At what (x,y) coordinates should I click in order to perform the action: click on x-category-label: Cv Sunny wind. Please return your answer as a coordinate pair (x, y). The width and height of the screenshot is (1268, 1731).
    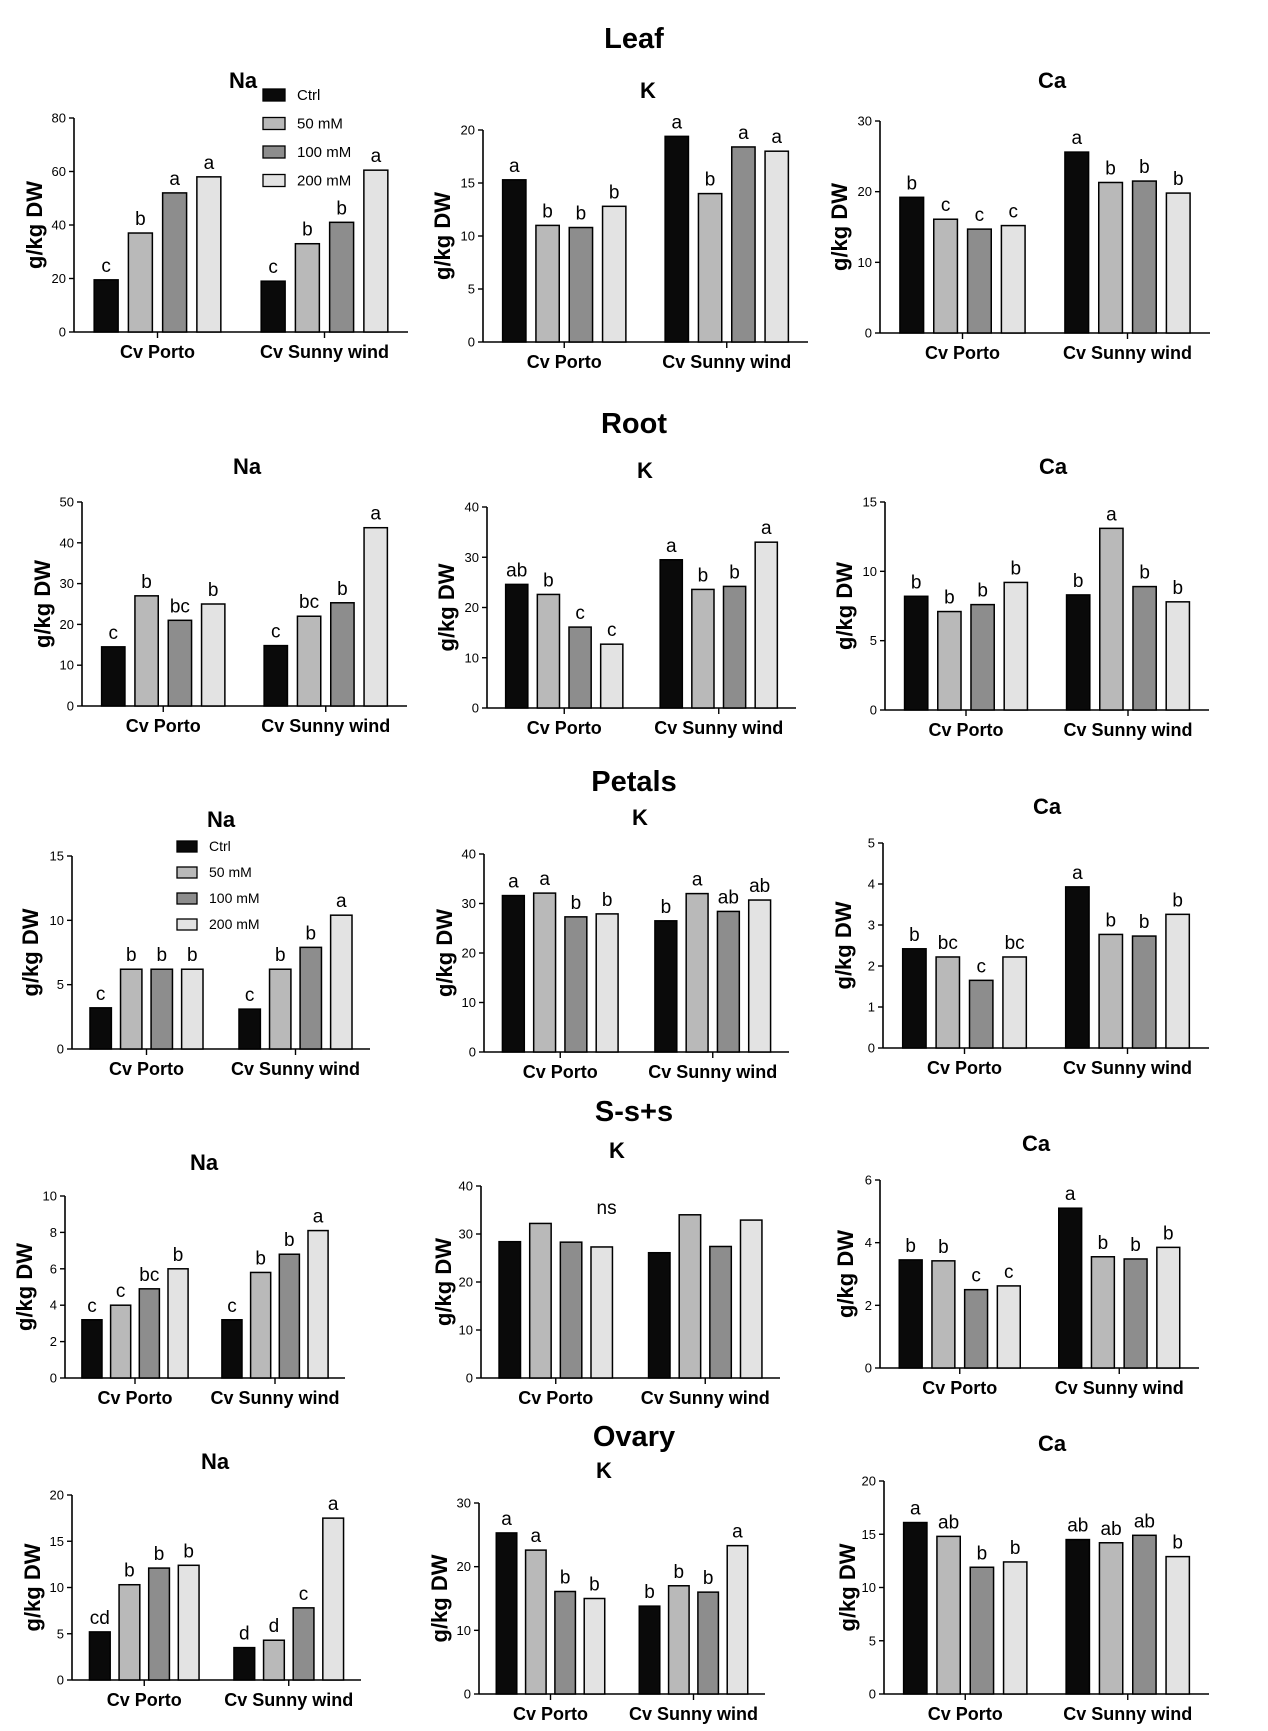
    Looking at the image, I should click on (712, 1072).